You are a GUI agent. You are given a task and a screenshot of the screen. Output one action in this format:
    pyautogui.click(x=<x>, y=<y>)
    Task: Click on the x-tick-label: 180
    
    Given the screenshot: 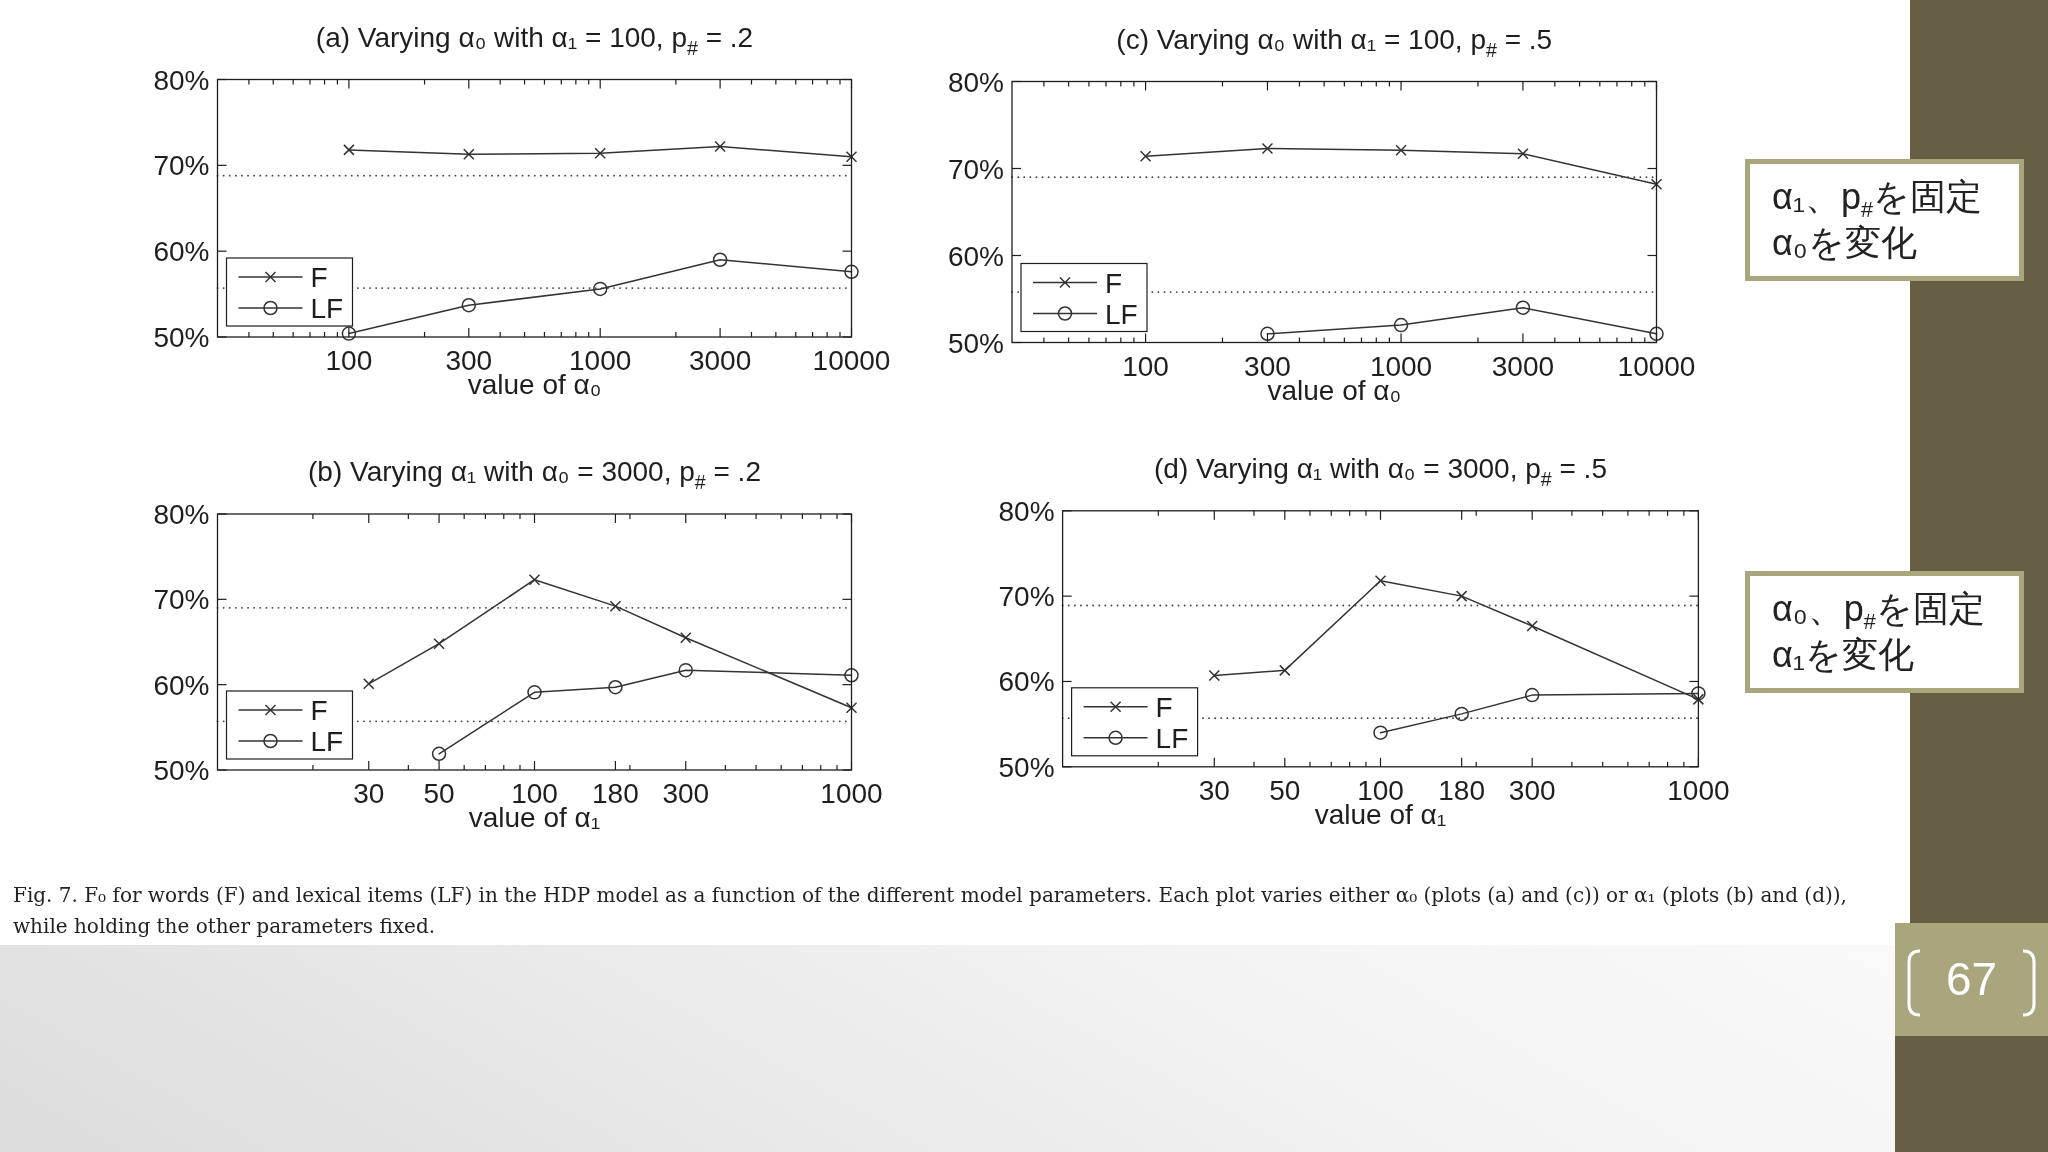 What is the action you would take?
    pyautogui.click(x=1462, y=790)
    